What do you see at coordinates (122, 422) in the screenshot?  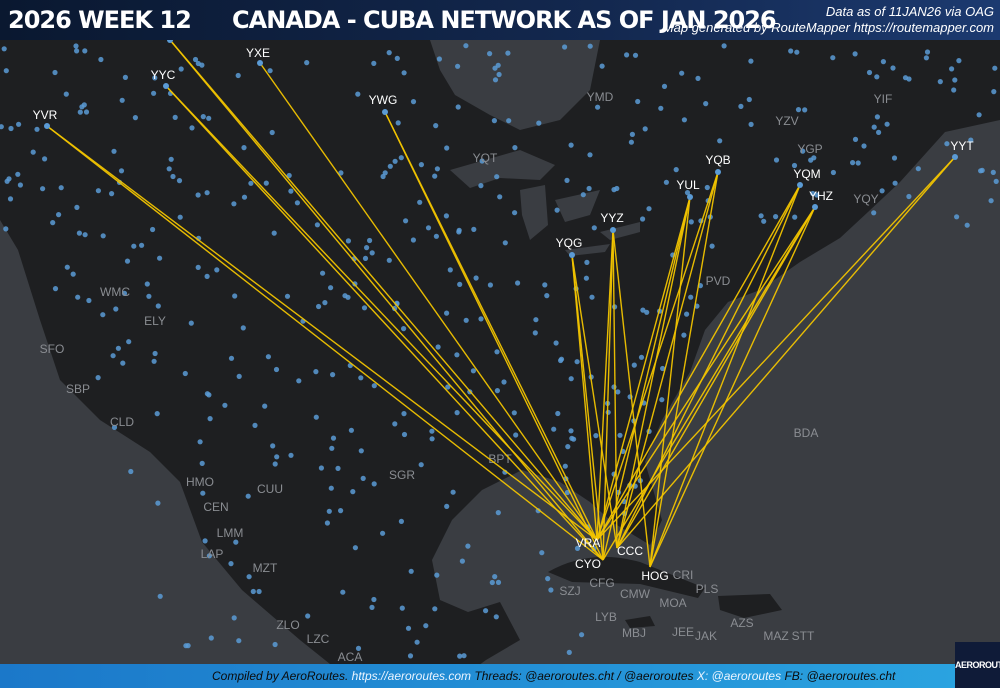 I see `background-airport-label: CLD` at bounding box center [122, 422].